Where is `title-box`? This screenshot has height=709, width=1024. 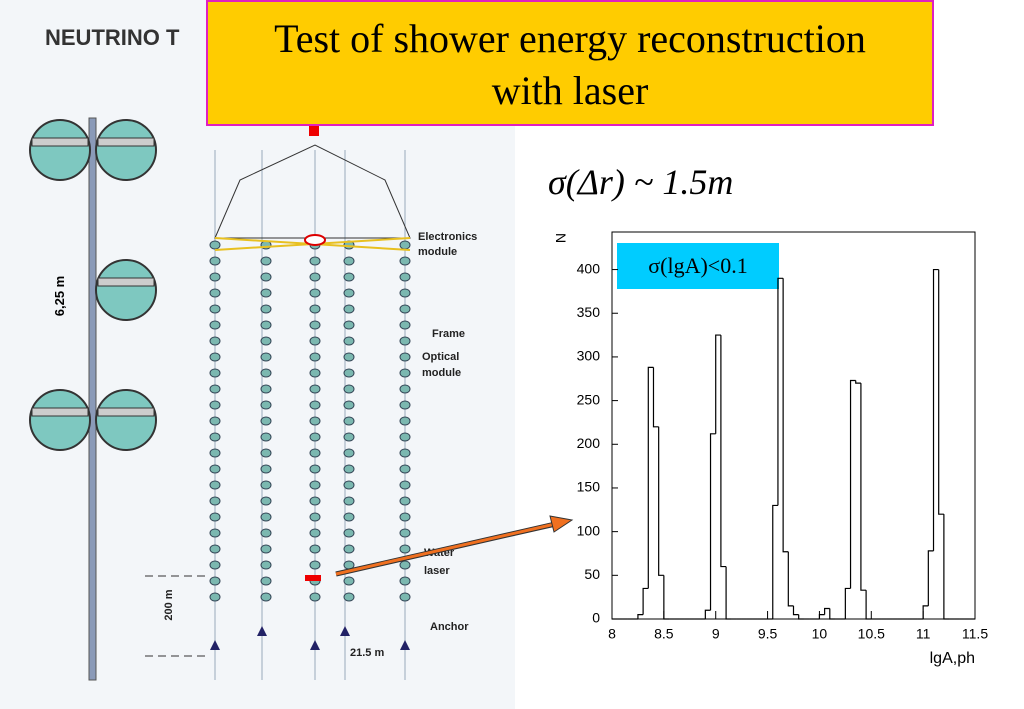 title-box is located at coordinates (570, 63).